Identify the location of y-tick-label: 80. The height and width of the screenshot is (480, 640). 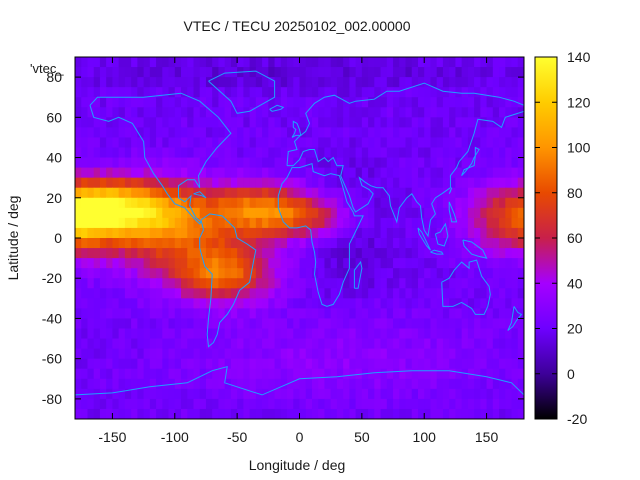
(54, 77).